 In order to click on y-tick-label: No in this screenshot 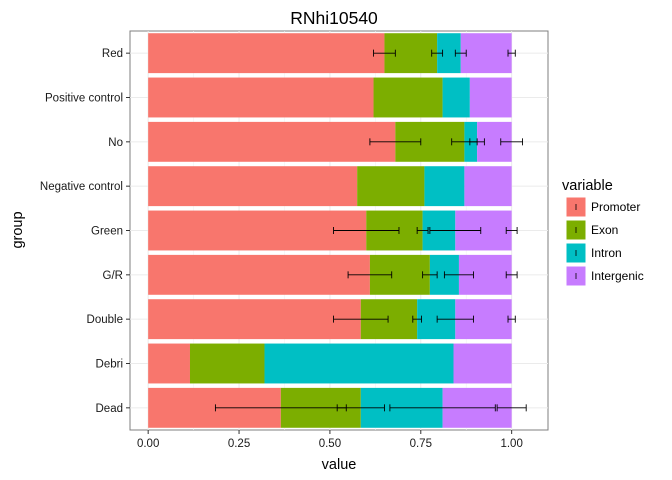, I will do `click(115, 143)`.